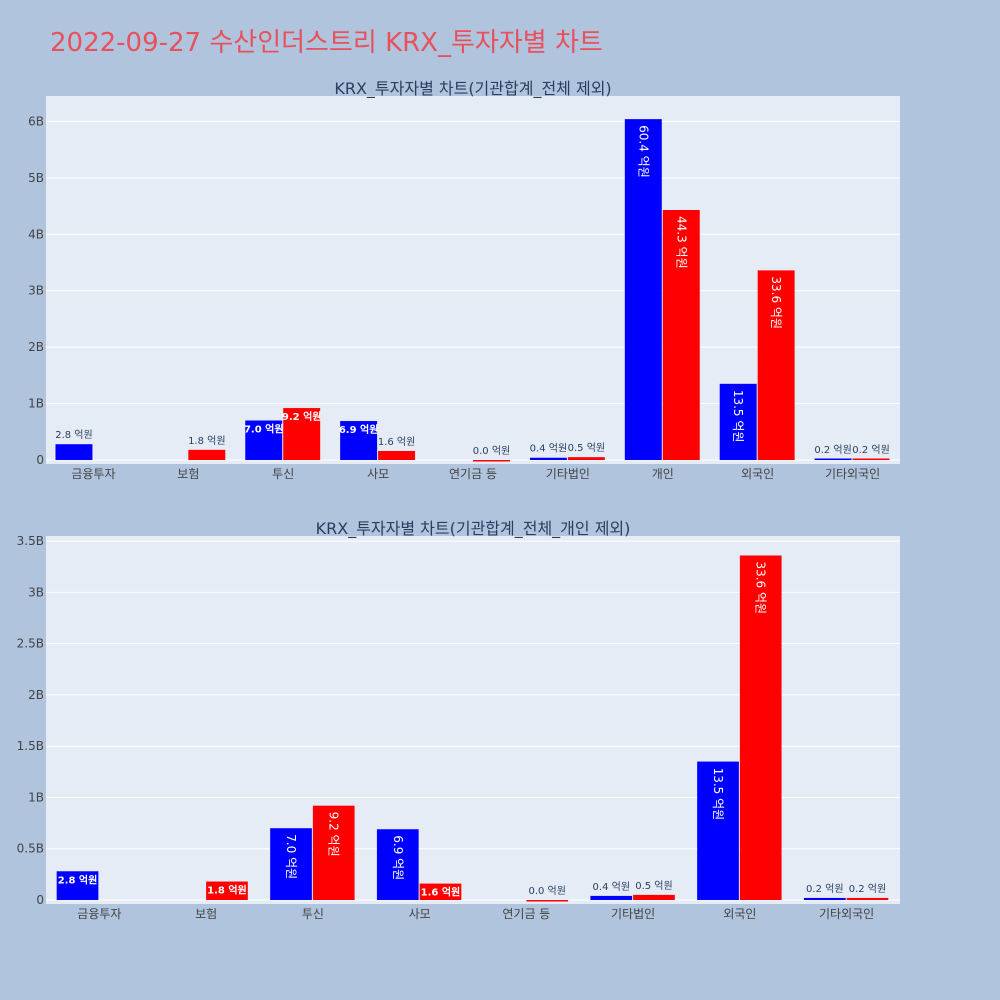  Describe the element at coordinates (36, 234) in the screenshot. I see `y-tick-label: 4B` at that location.